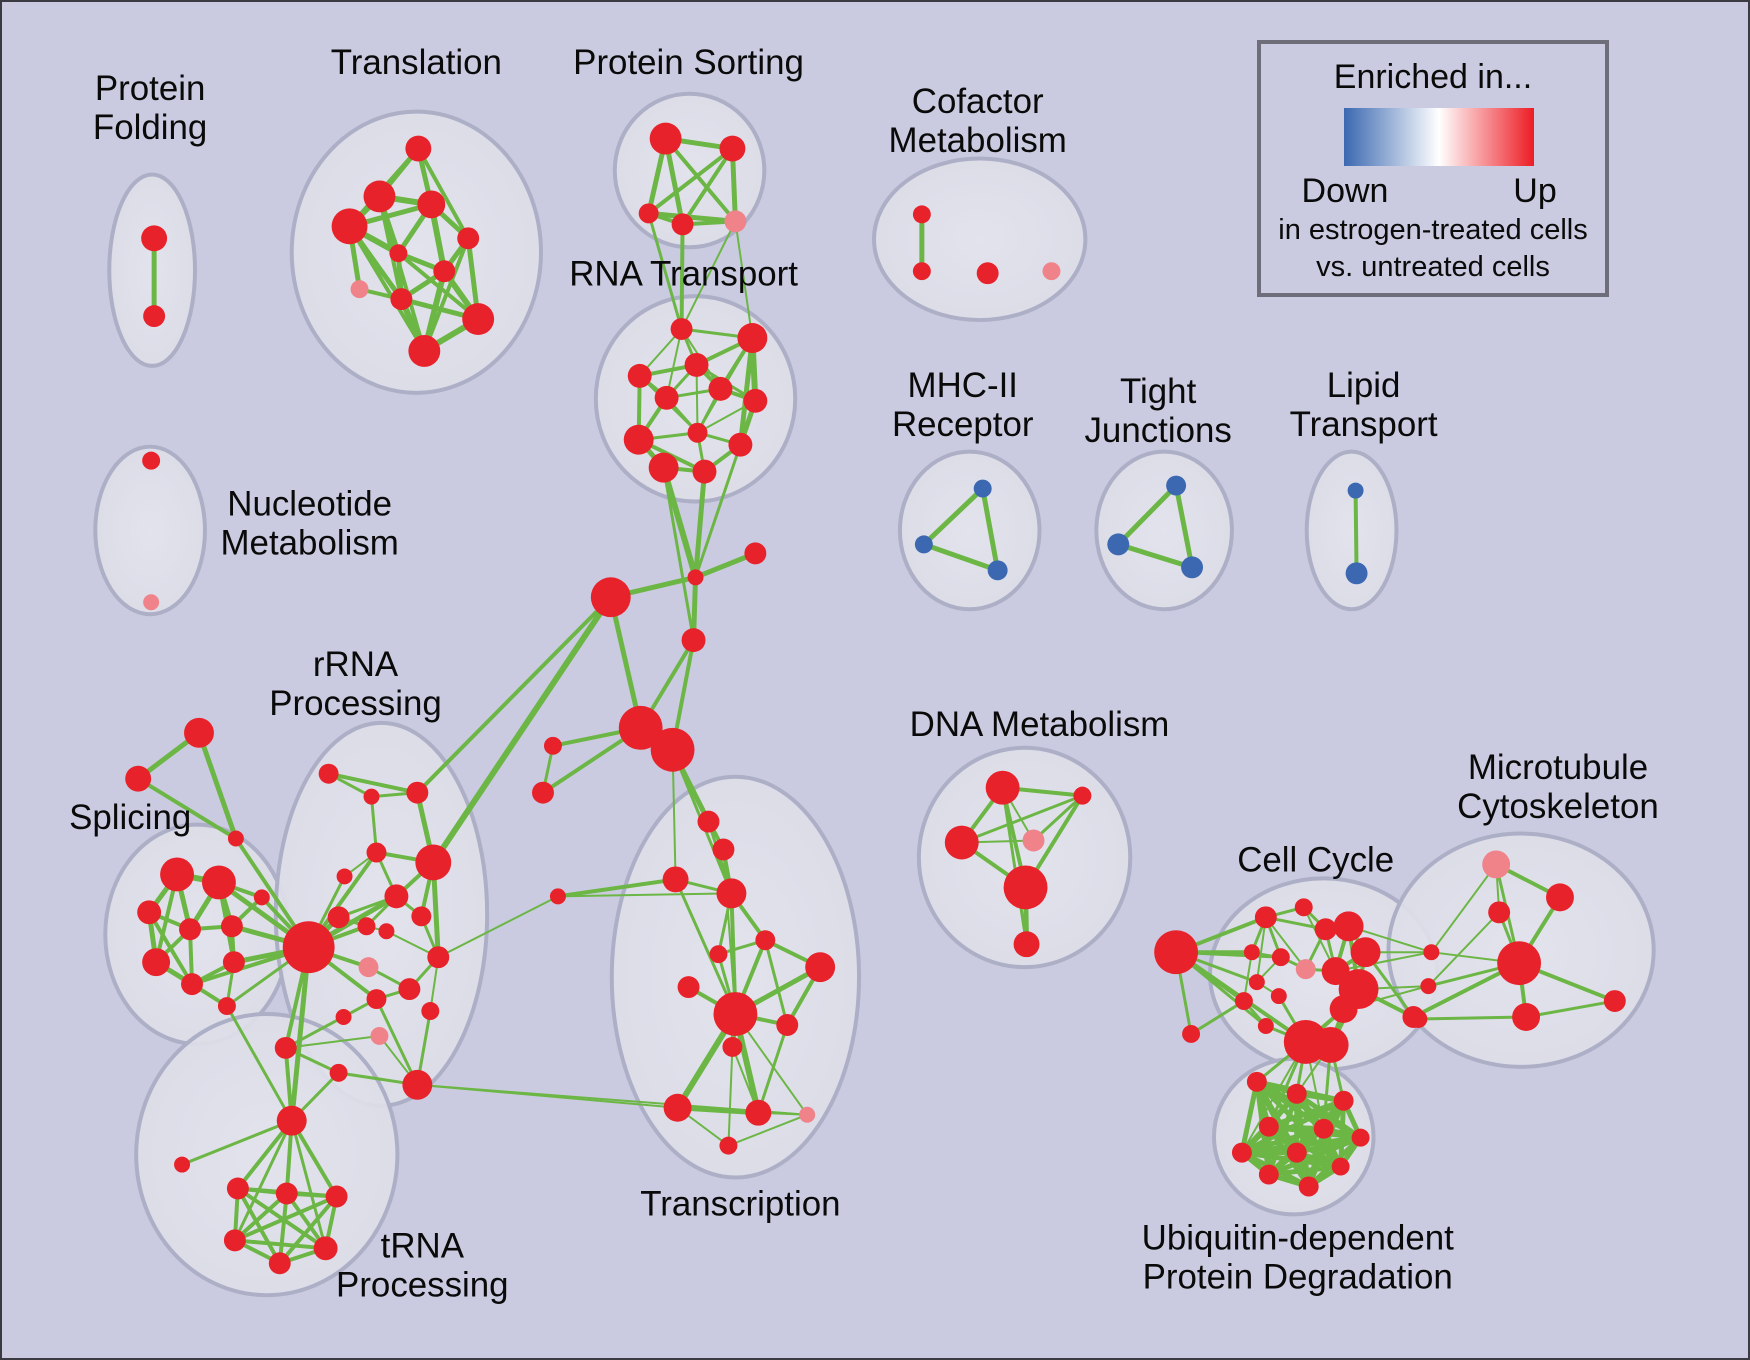 This screenshot has height=1360, width=1750. Describe the element at coordinates (735, 1014) in the screenshot. I see `network-node-tx9` at that location.